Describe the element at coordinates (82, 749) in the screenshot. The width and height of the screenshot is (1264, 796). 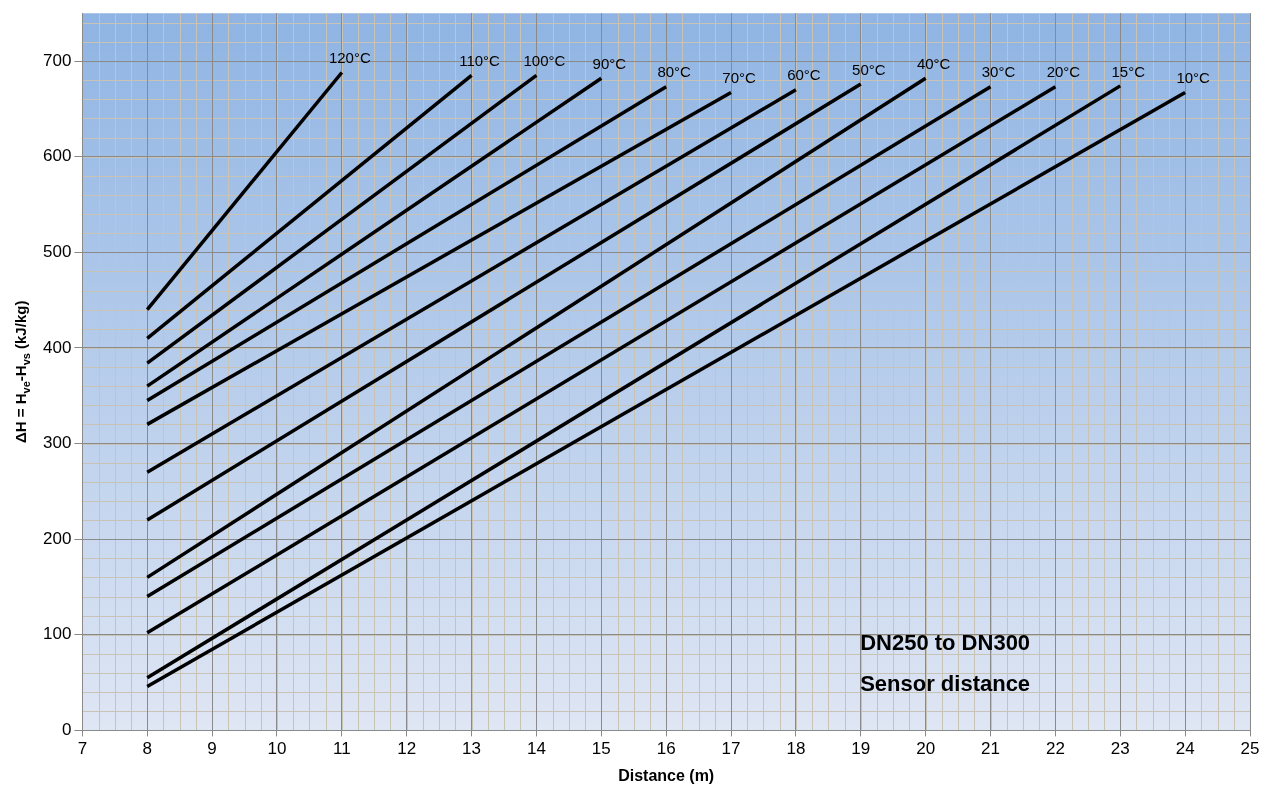
I see `x-tick-label: 7` at that location.